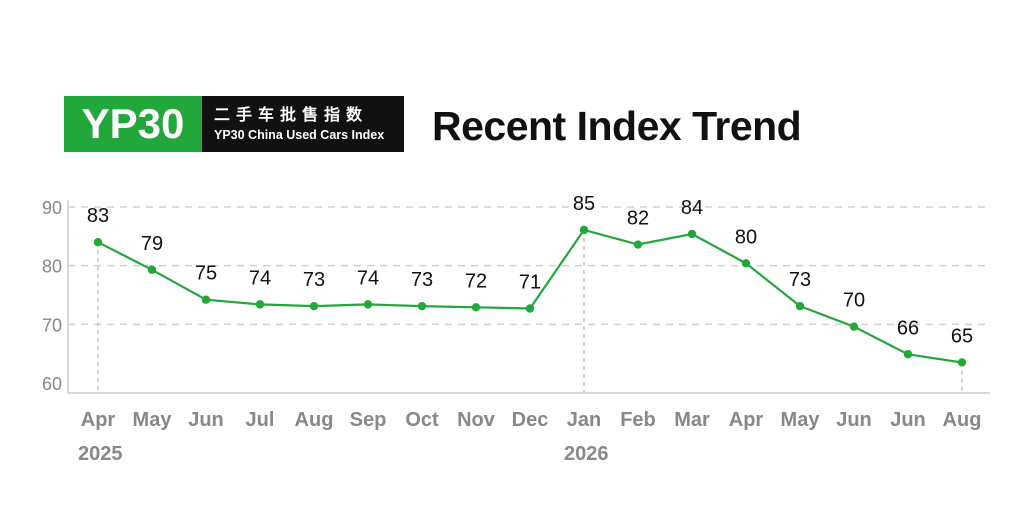 Image resolution: width=1024 pixels, height=523 pixels. Describe the element at coordinates (476, 420) in the screenshot. I see `x-tick-label: Nov` at that location.